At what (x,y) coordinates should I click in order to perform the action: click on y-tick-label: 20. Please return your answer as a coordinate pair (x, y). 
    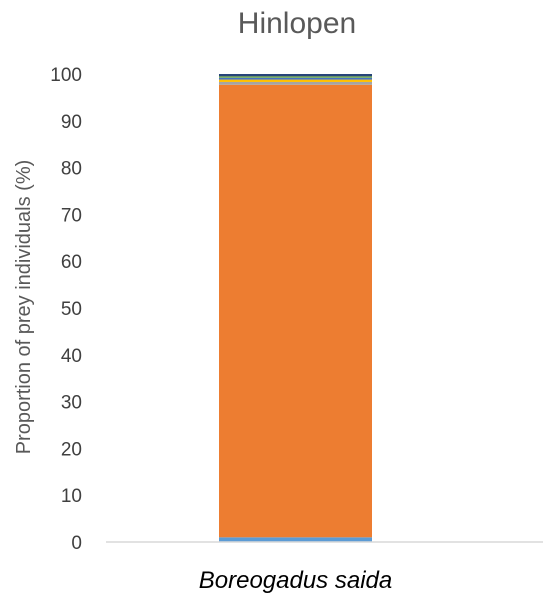
    Looking at the image, I should click on (71, 449).